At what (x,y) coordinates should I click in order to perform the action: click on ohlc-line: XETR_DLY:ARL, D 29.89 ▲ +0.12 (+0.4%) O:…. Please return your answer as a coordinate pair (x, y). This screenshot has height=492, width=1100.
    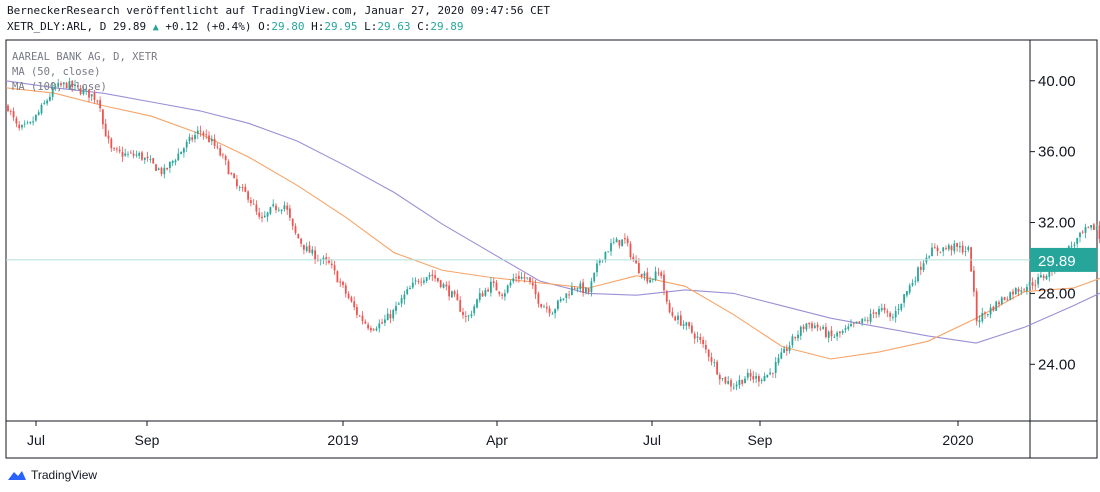
    Looking at the image, I should click on (235, 26).